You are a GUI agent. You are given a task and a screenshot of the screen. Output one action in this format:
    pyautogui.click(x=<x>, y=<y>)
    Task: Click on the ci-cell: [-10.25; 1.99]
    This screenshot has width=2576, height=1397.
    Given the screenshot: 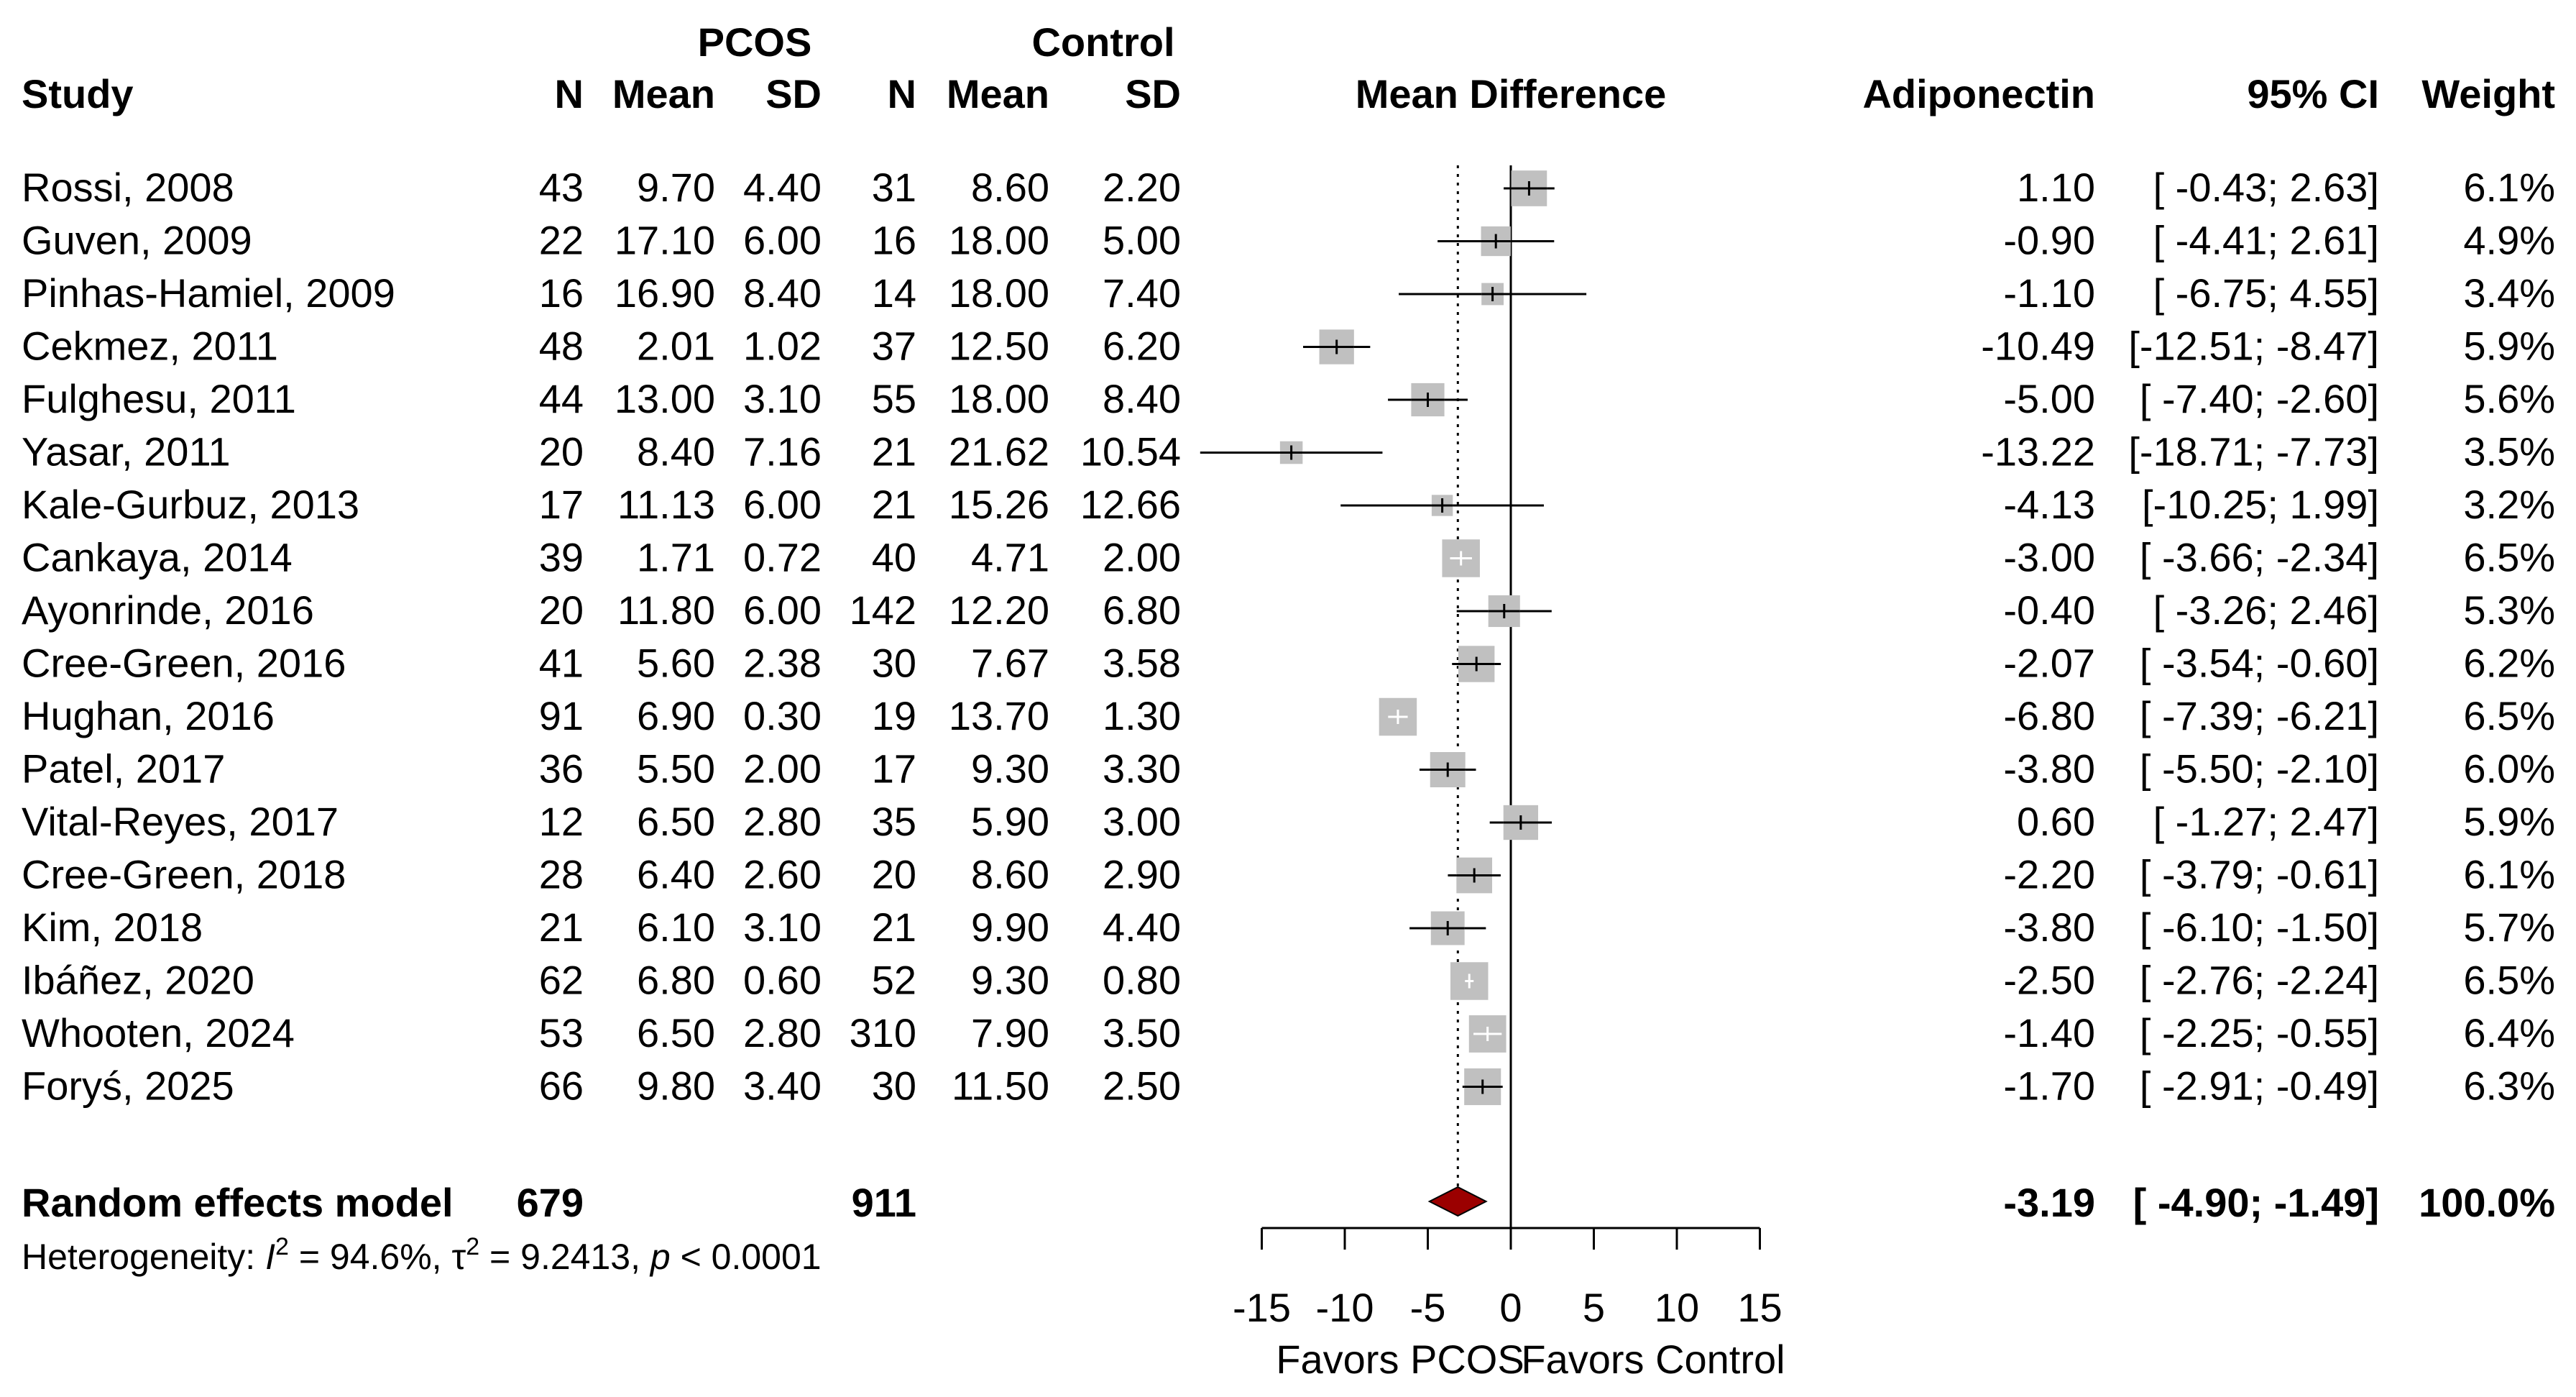 What is the action you would take?
    pyautogui.click(x=2260, y=504)
    